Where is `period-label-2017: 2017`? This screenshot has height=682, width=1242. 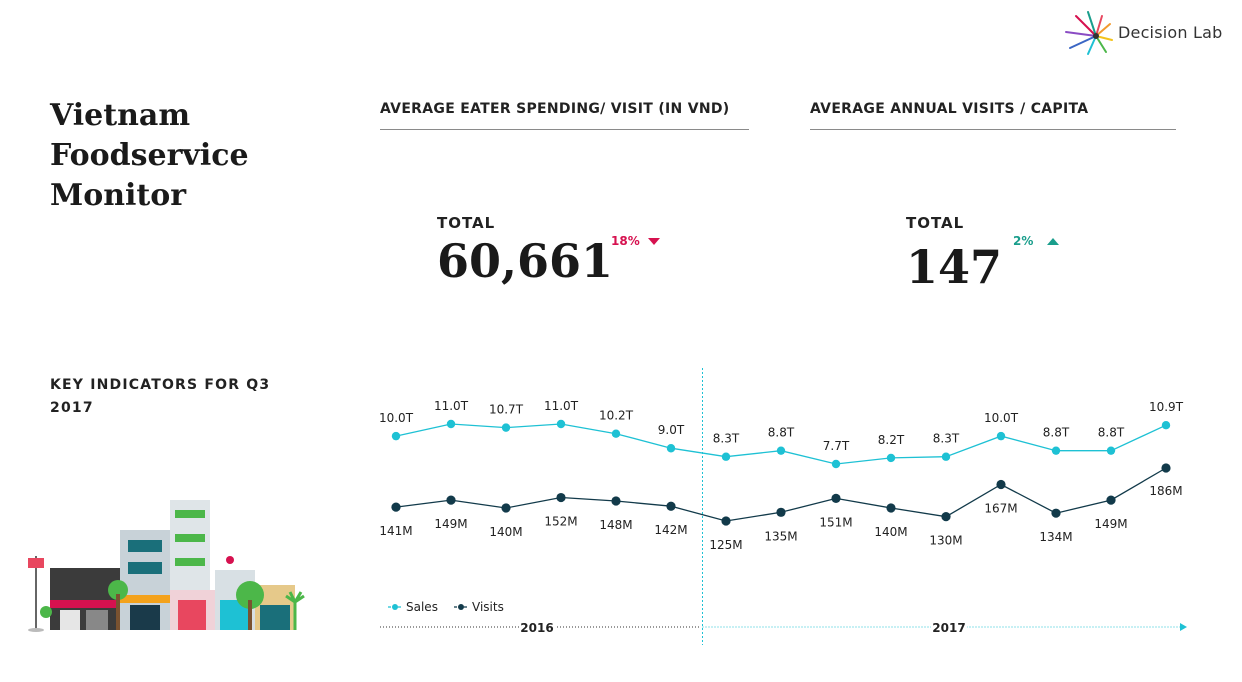
period-label-2017: 2017 is located at coordinates (948, 628).